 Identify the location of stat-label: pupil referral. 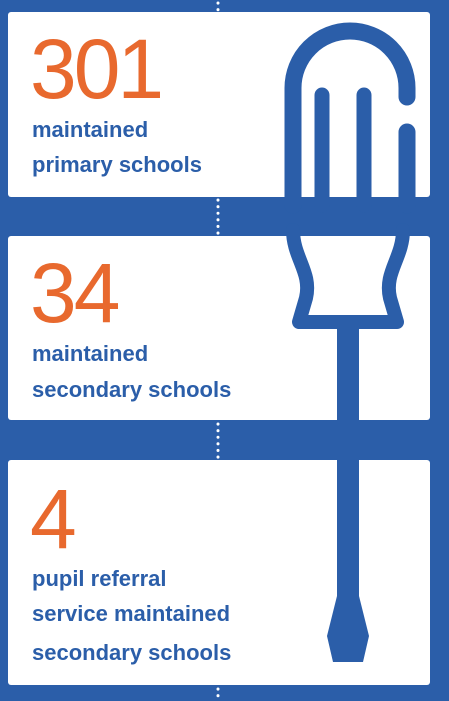
(99, 578).